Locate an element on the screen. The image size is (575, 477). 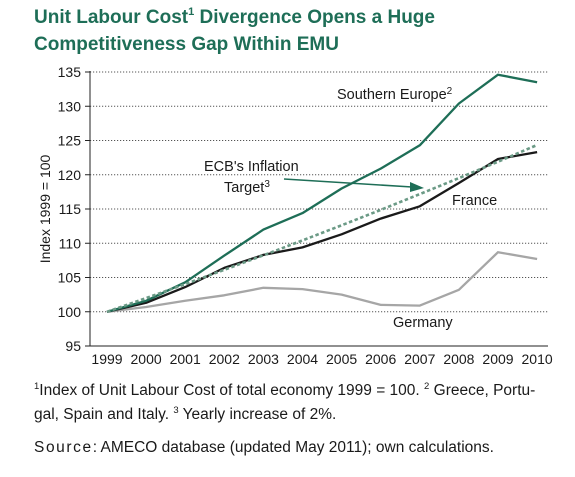
label-france: France is located at coordinates (474, 201).